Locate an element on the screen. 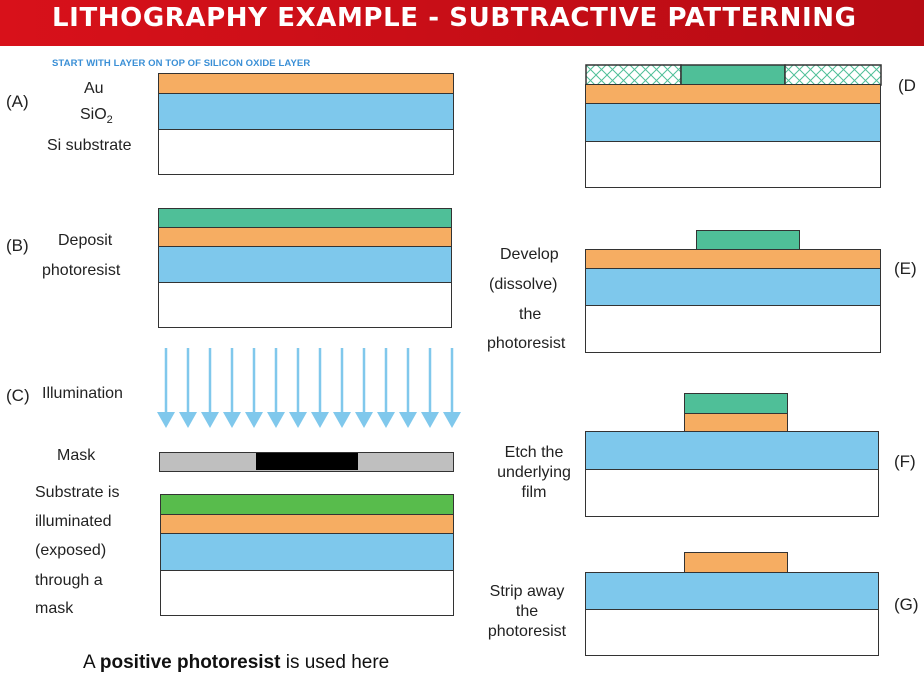 The image size is (924, 681). sio2-label: SiO2 is located at coordinates (96, 116).